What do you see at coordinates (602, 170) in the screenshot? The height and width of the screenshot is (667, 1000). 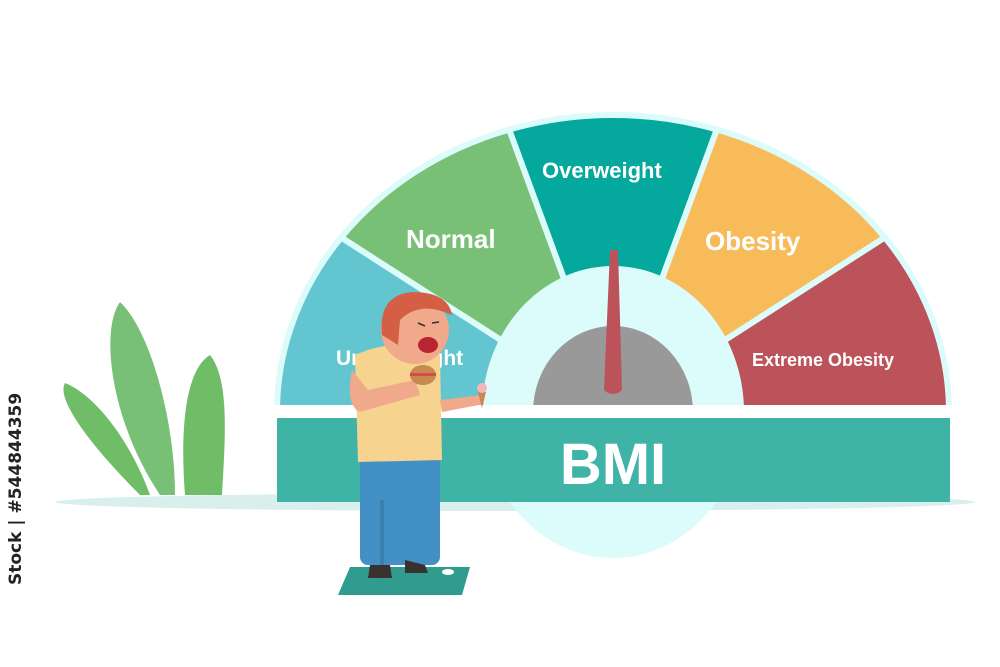 I see `segment-label-overweight: Overweight` at bounding box center [602, 170].